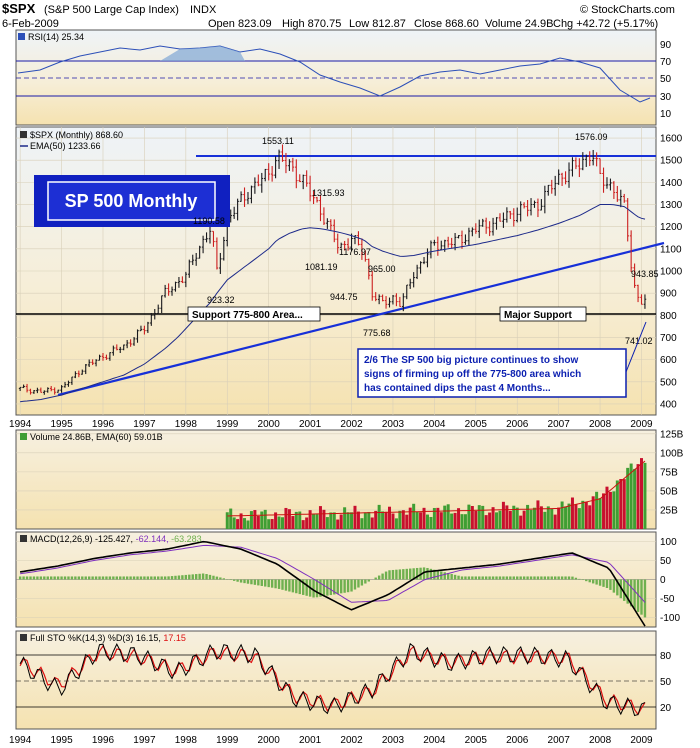 The image size is (700, 748). I want to click on title-box-text: SP 500 Monthly, so click(131, 201).